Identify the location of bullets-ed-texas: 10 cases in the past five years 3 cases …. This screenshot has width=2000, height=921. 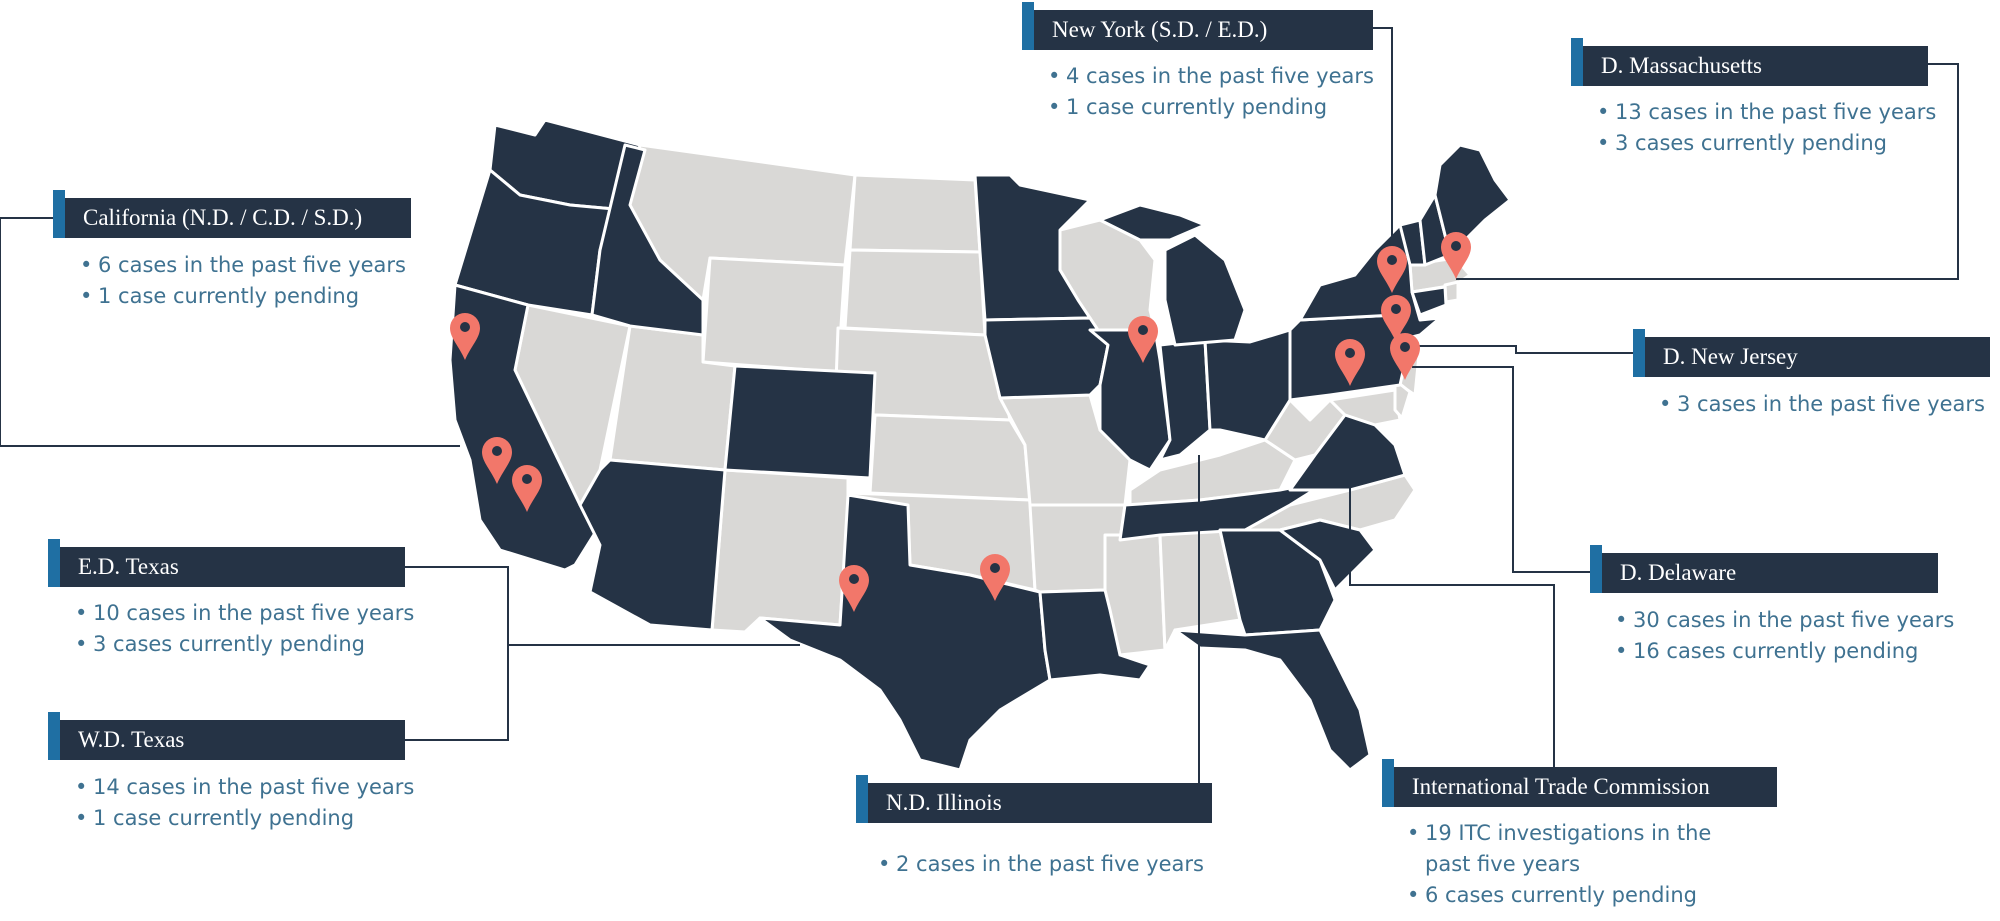
(244, 629).